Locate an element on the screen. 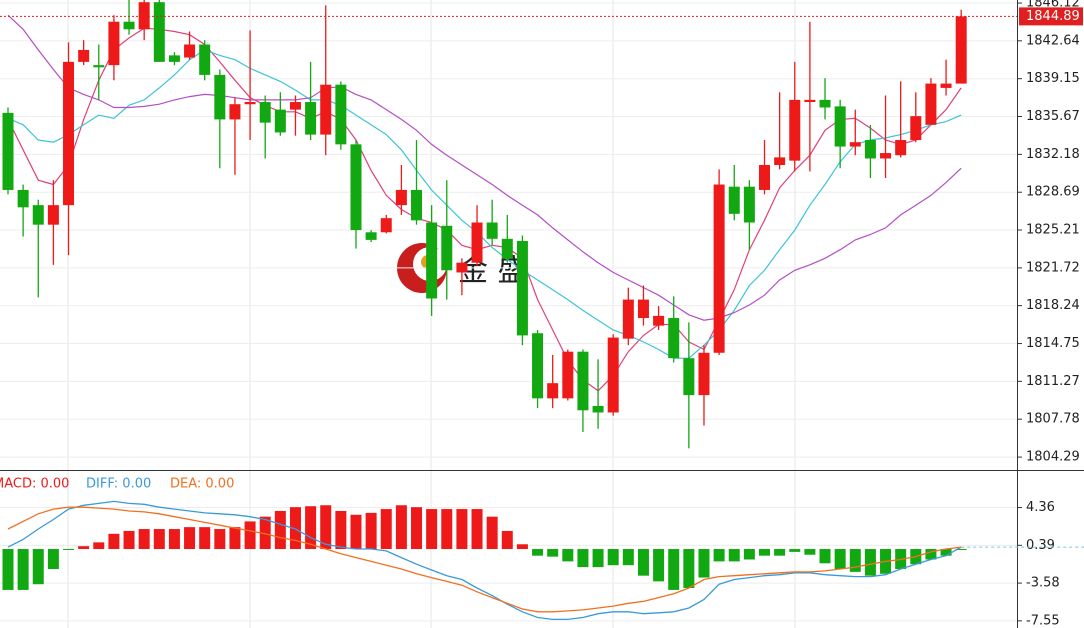 This screenshot has width=1084, height=628. y-tick-label: 1818.24 is located at coordinates (1053, 305).